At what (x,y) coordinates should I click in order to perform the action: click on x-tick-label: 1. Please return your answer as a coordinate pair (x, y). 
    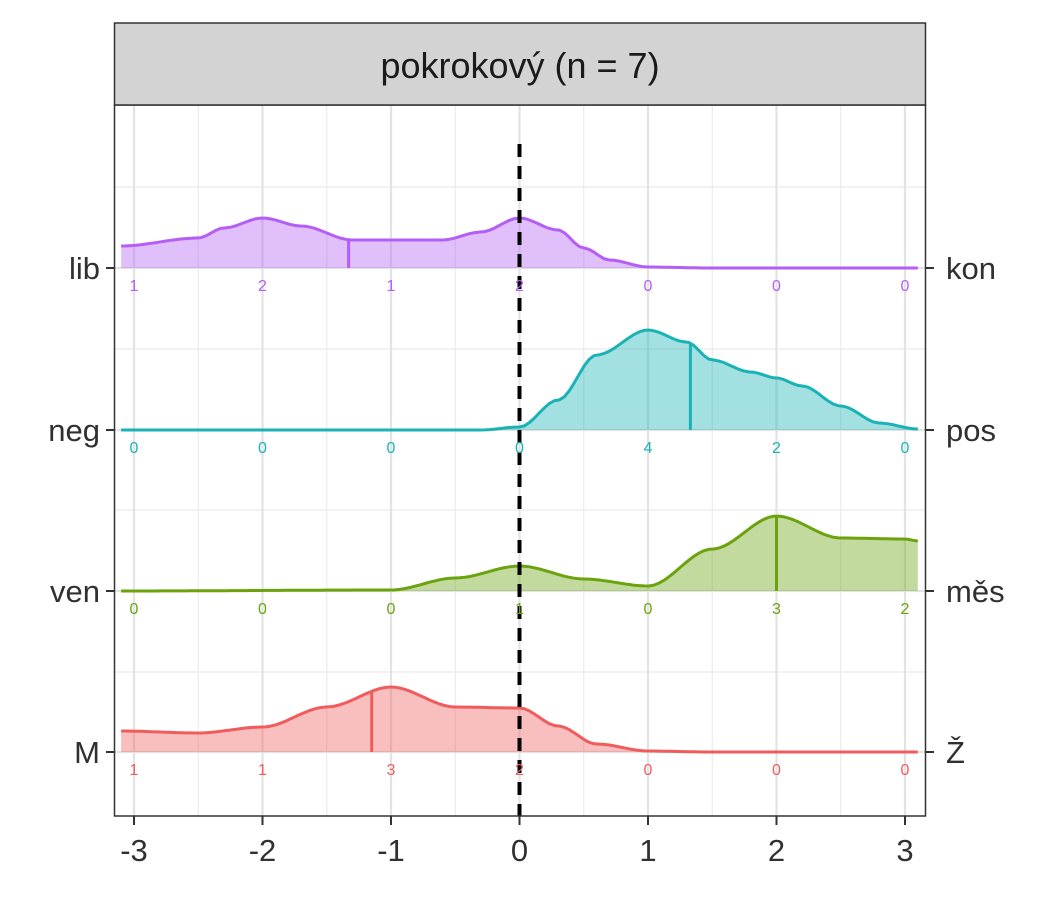
    Looking at the image, I should click on (647, 850).